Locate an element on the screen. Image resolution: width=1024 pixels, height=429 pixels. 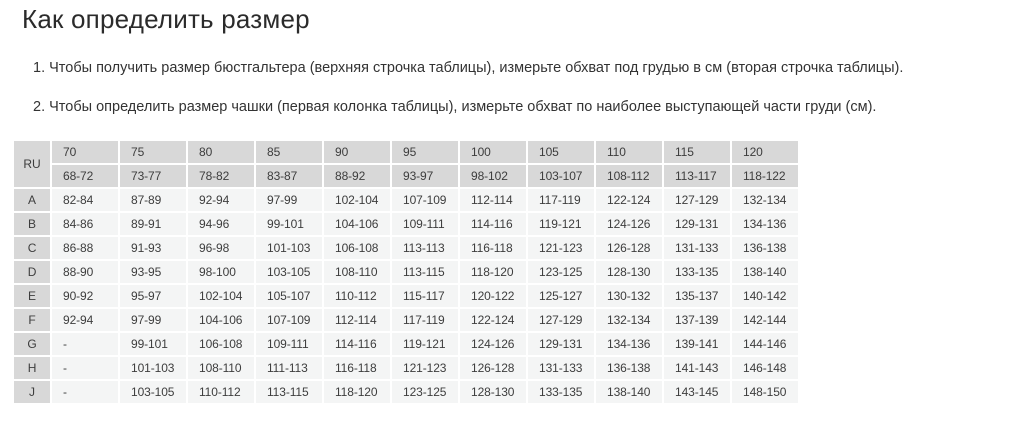
size-cell: 113-113 is located at coordinates (425, 247).